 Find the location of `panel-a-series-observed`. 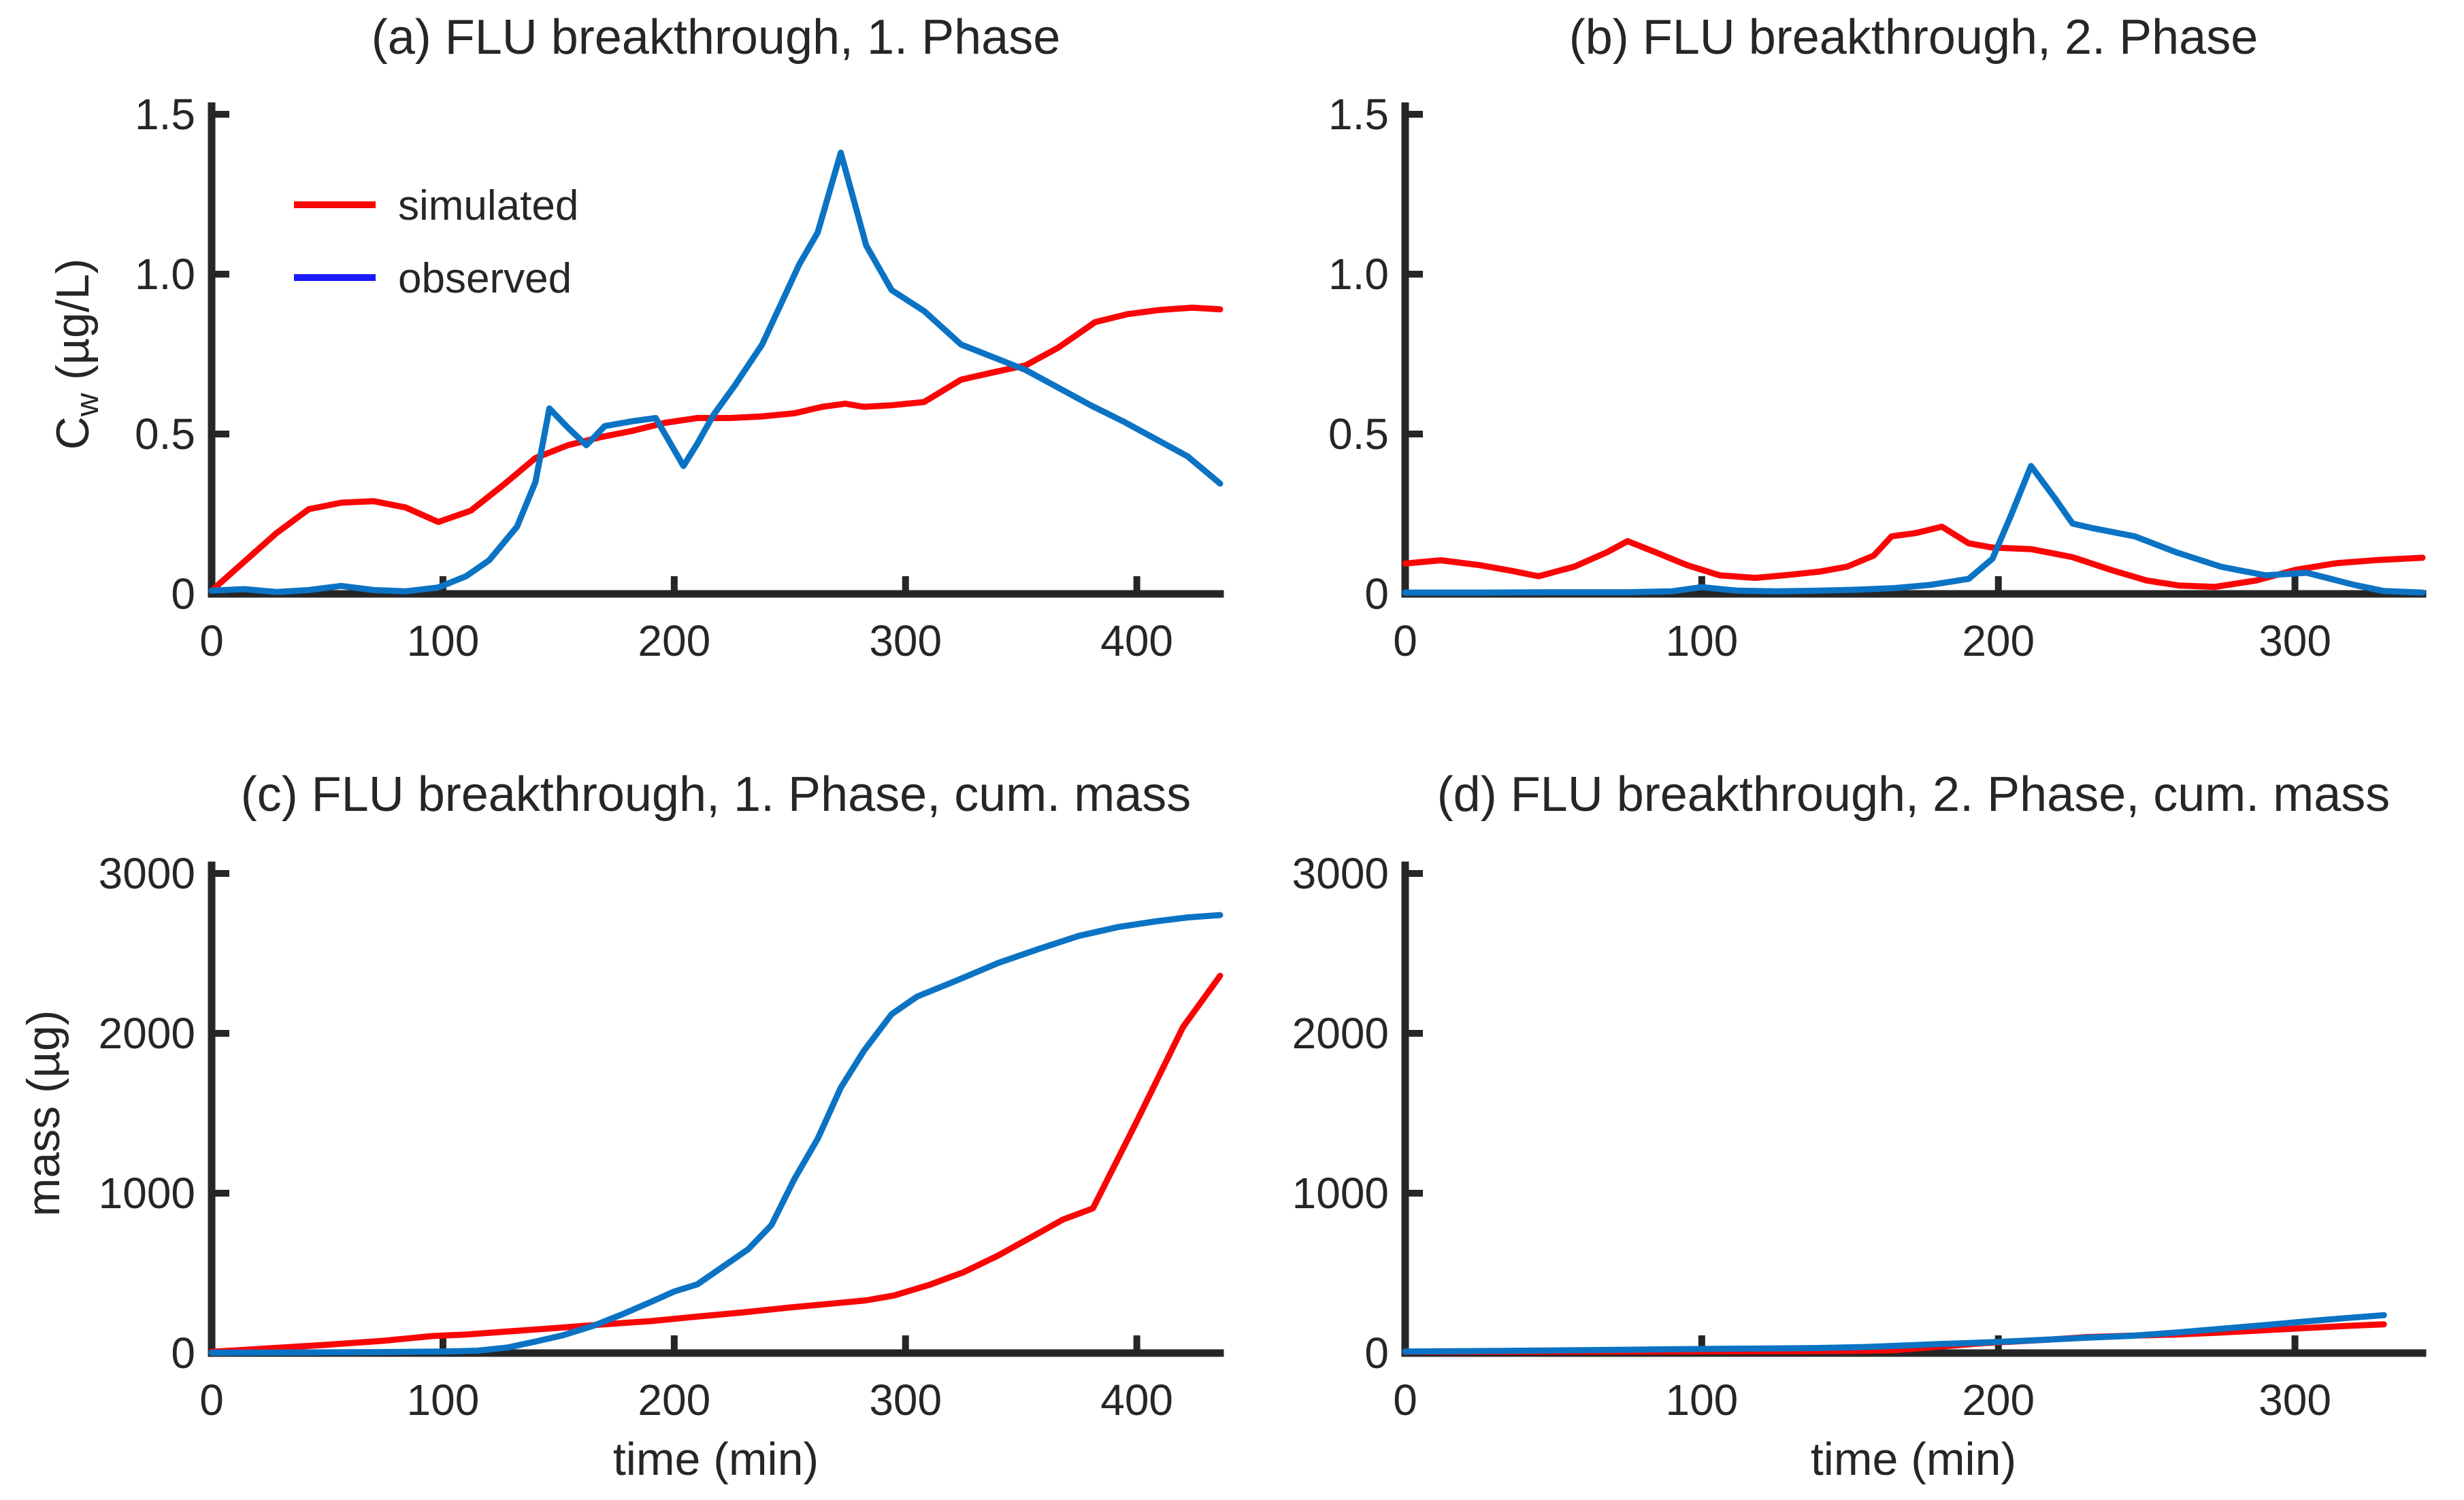

panel-a-series-observed is located at coordinates (715, 372).